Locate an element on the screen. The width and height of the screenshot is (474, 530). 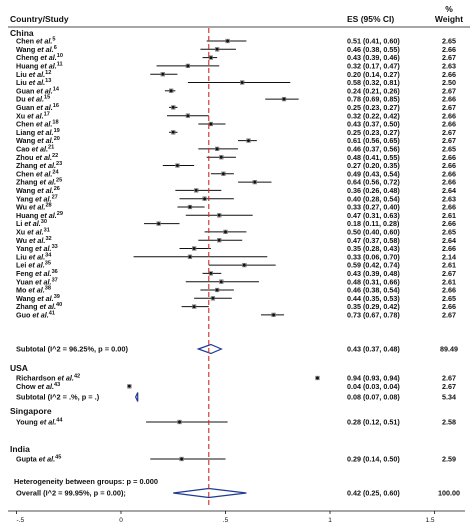
es-value: 0.94 (0.93, 0.94) is located at coordinates (373, 378).